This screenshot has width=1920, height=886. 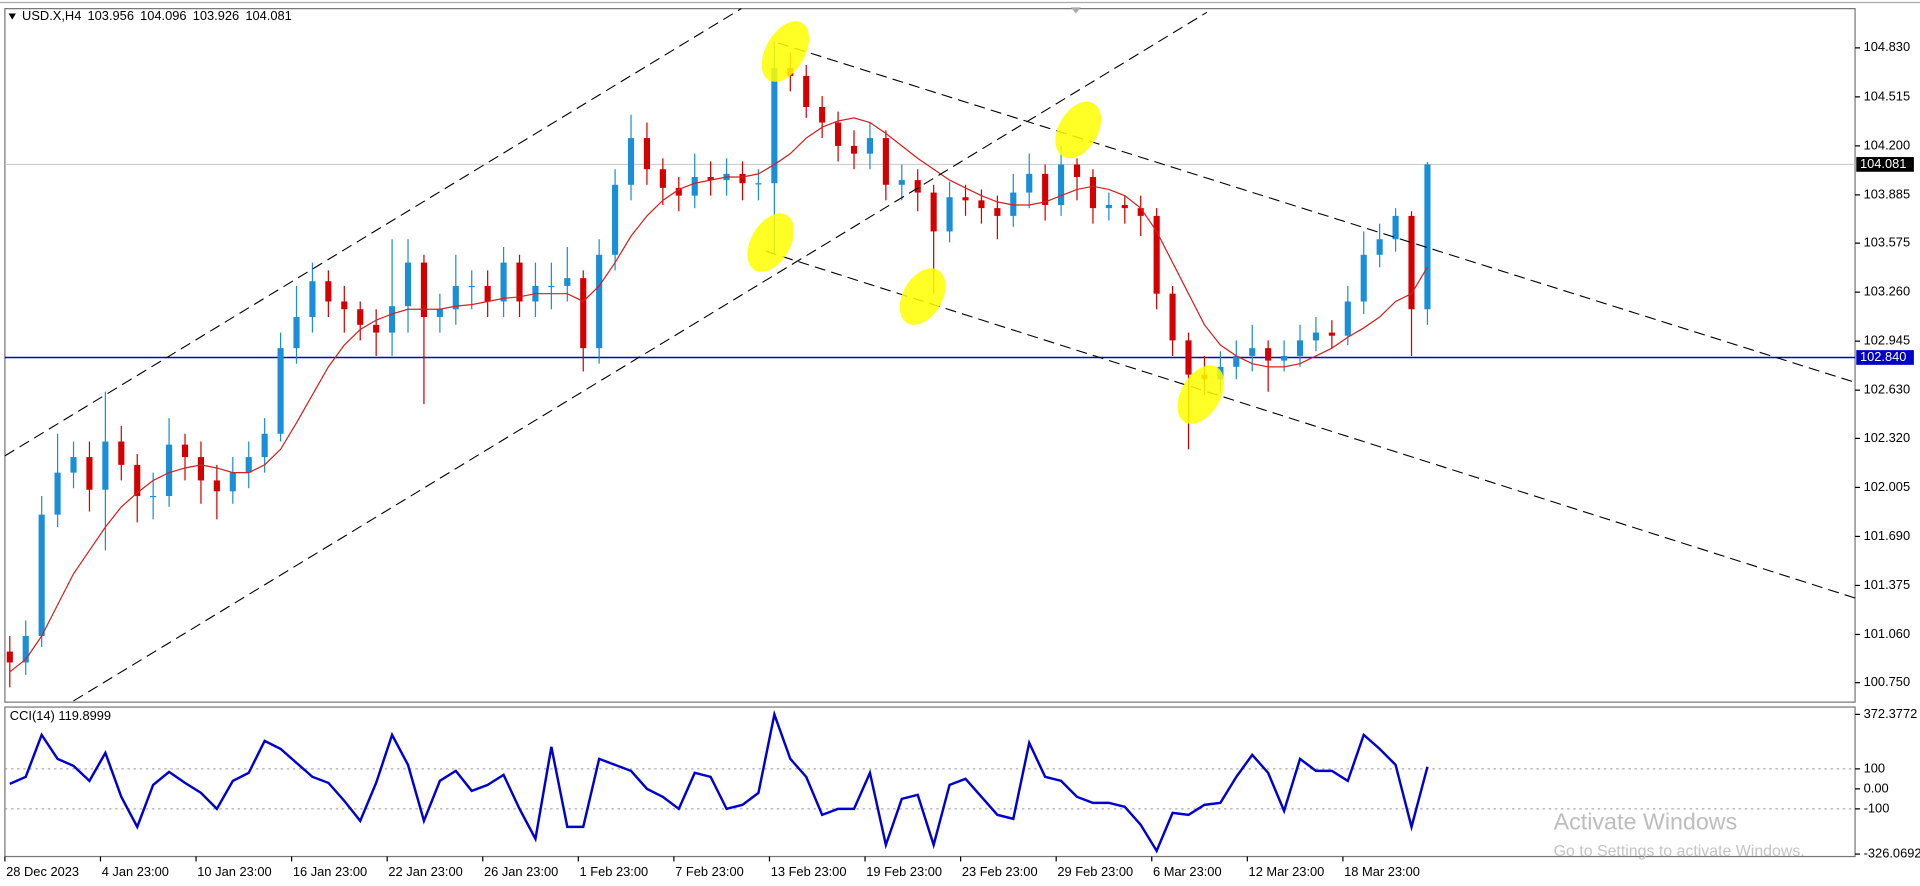 I want to click on y-tick-label: 100.750, so click(x=1887, y=681).